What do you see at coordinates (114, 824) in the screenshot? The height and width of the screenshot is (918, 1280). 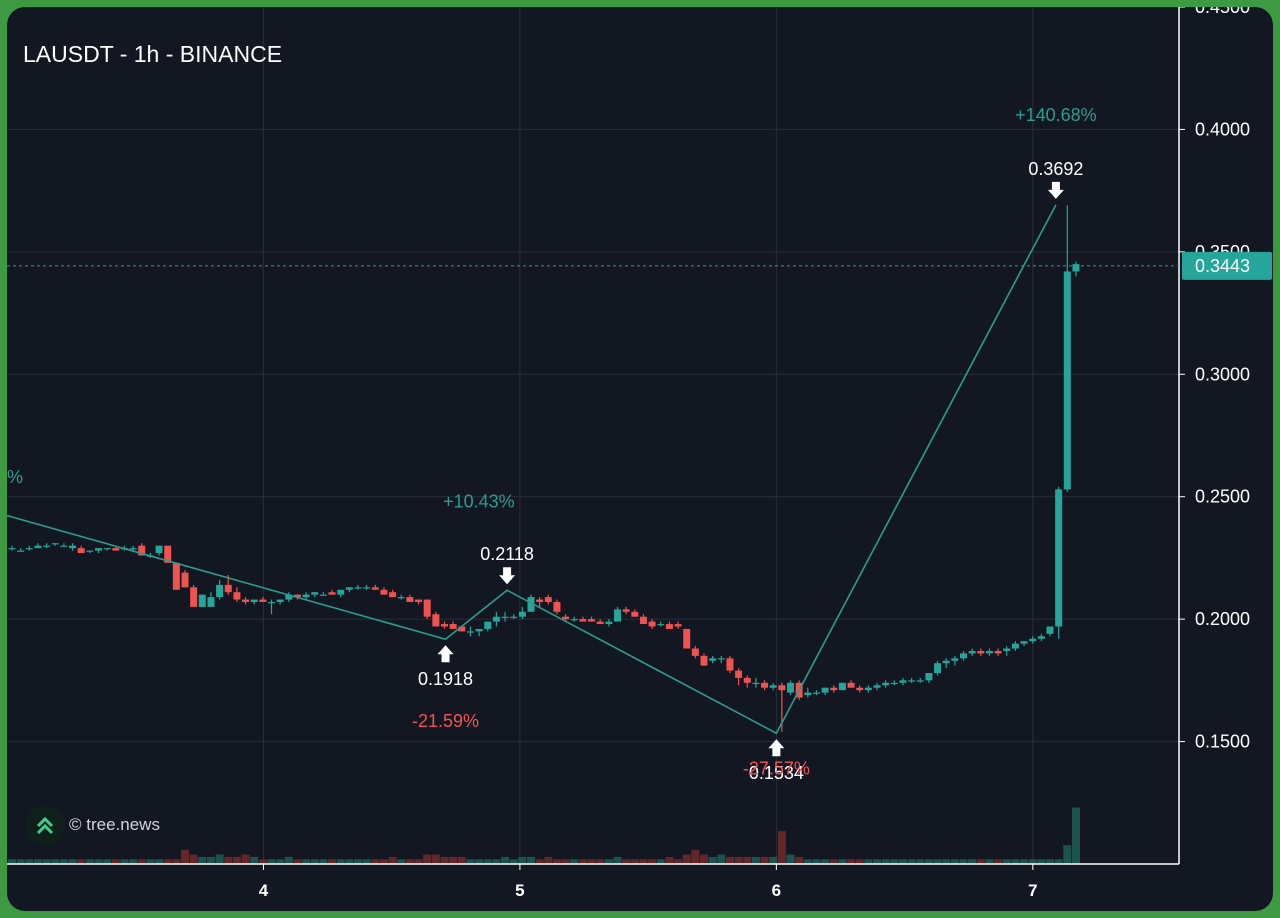 I see `watermark-text: © tree.news` at bounding box center [114, 824].